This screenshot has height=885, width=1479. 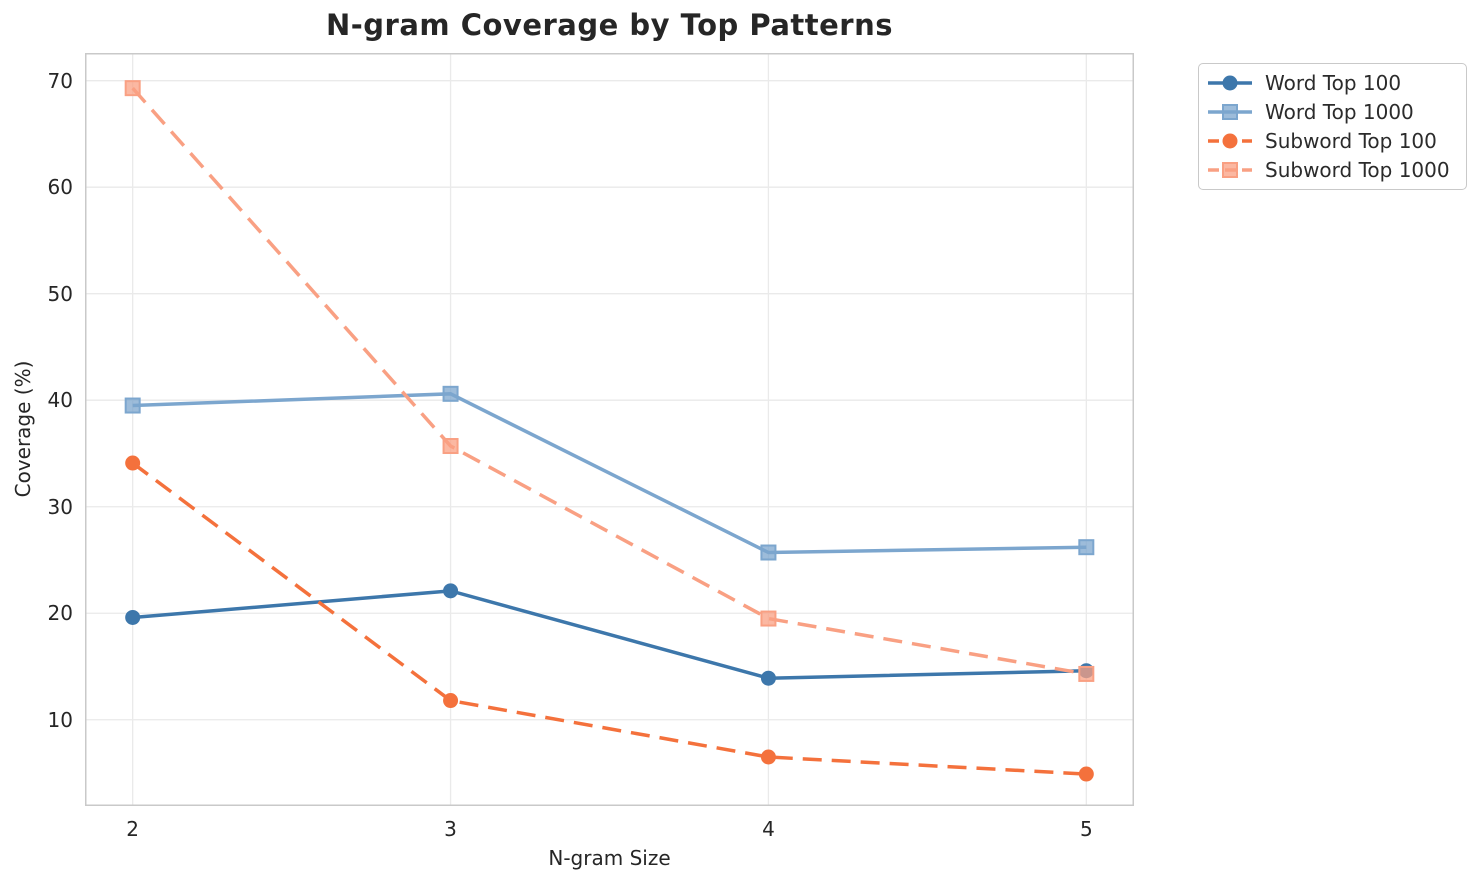 What do you see at coordinates (60, 187) in the screenshot?
I see `y-tick-label: 60` at bounding box center [60, 187].